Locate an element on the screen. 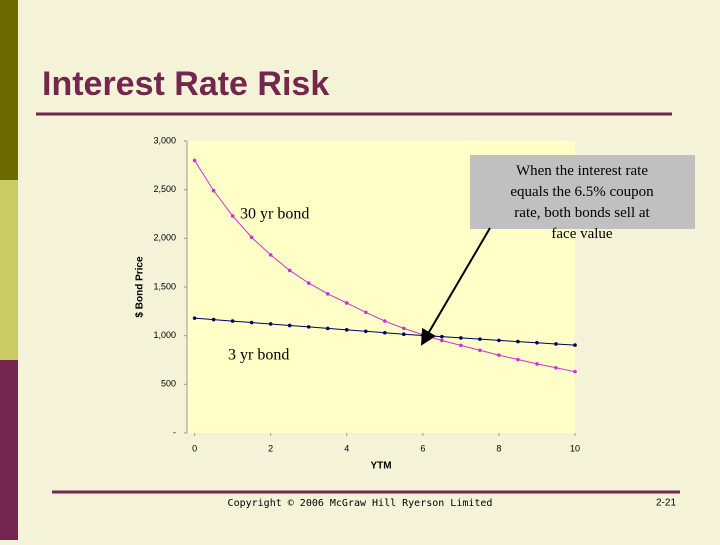 The width and height of the screenshot is (720, 545). annotation-box is located at coordinates (582, 192).